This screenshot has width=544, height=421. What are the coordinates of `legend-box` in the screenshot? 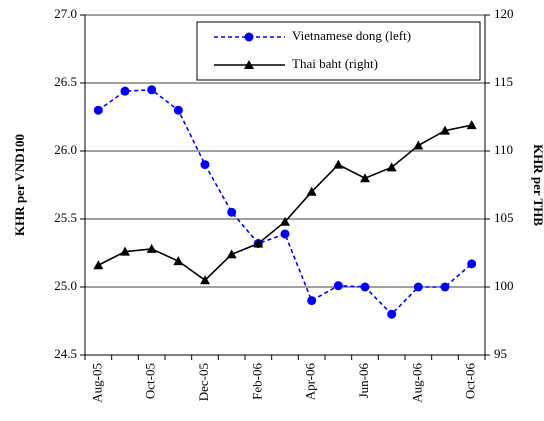 It's located at (338, 51).